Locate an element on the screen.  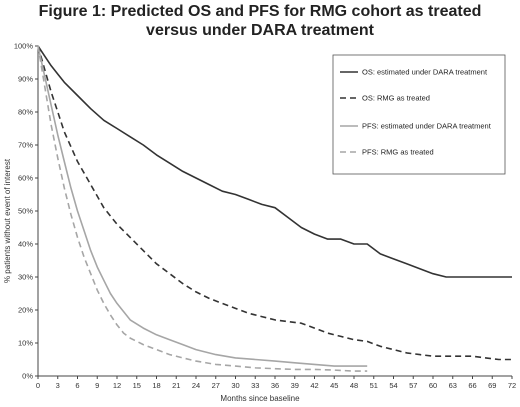
x-tick-label: 69 is located at coordinates (492, 385).